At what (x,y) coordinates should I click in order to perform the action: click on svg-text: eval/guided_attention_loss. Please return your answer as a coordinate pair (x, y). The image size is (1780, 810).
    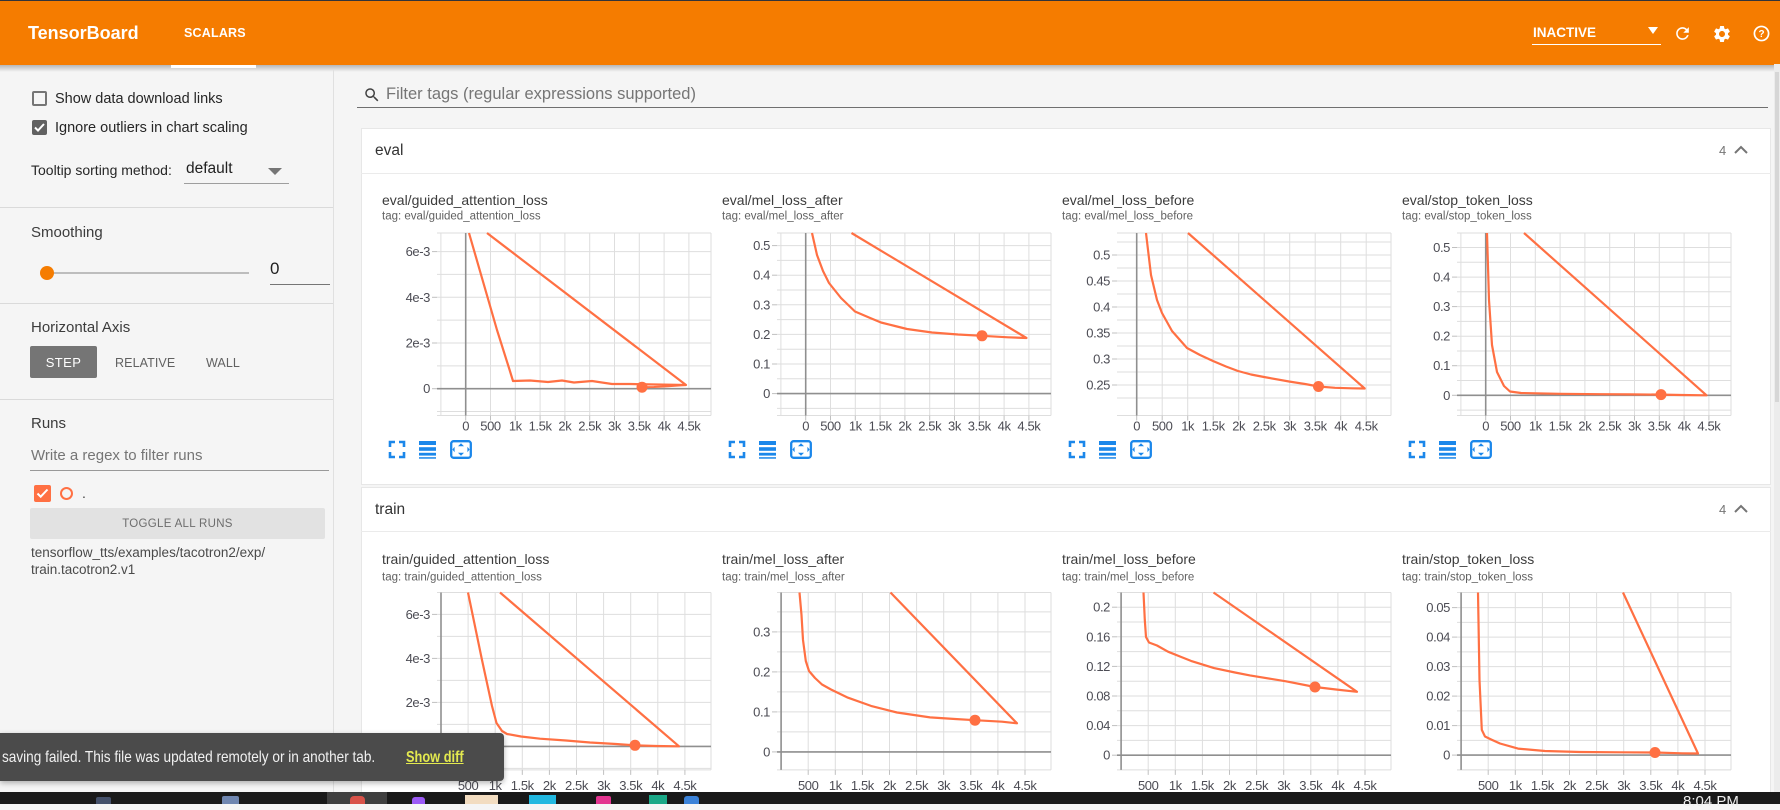
    Looking at the image, I should click on (465, 200).